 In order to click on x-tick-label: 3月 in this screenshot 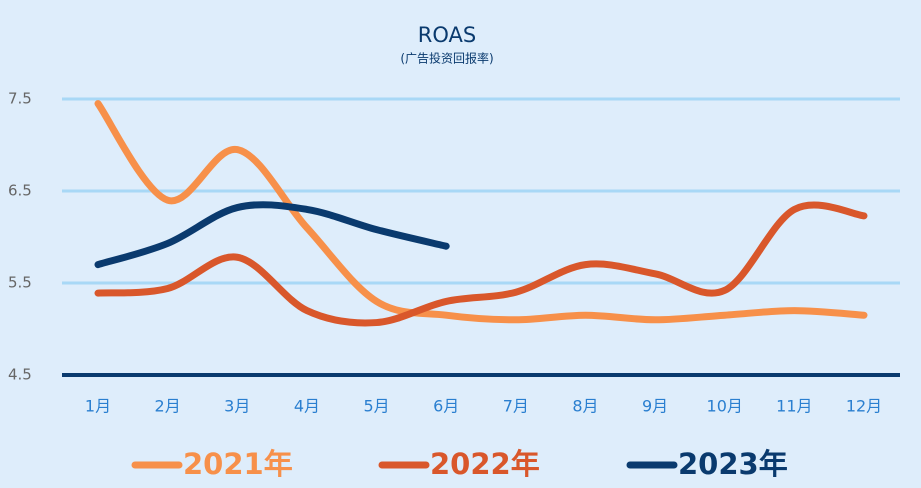, I will do `click(237, 406)`.